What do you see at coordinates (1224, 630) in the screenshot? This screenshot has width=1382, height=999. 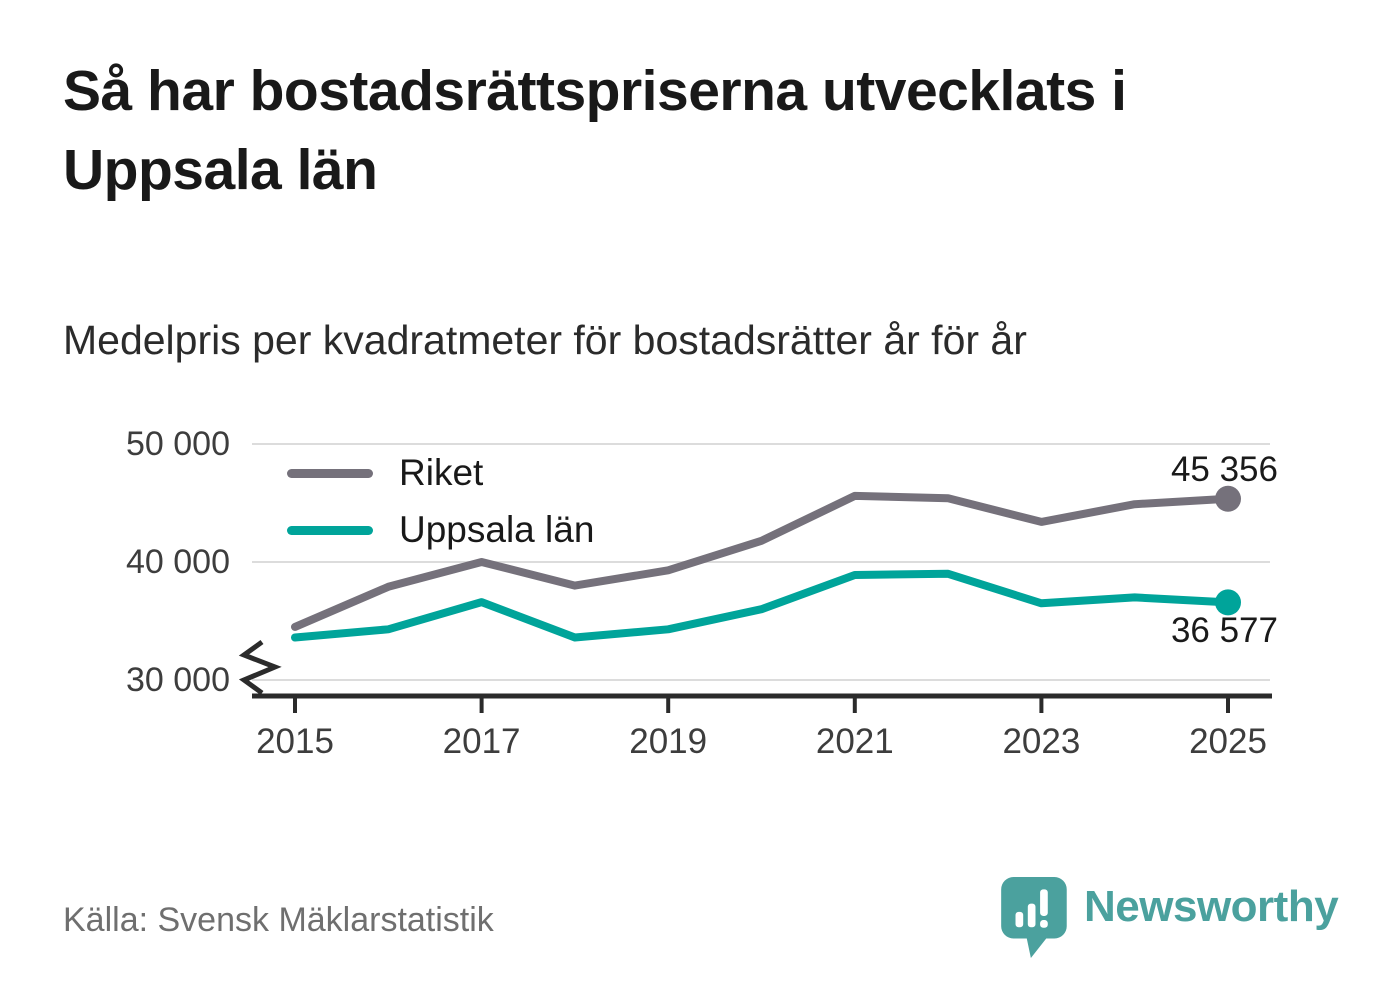 I see `end-value-label-uppsala: 36 577` at bounding box center [1224, 630].